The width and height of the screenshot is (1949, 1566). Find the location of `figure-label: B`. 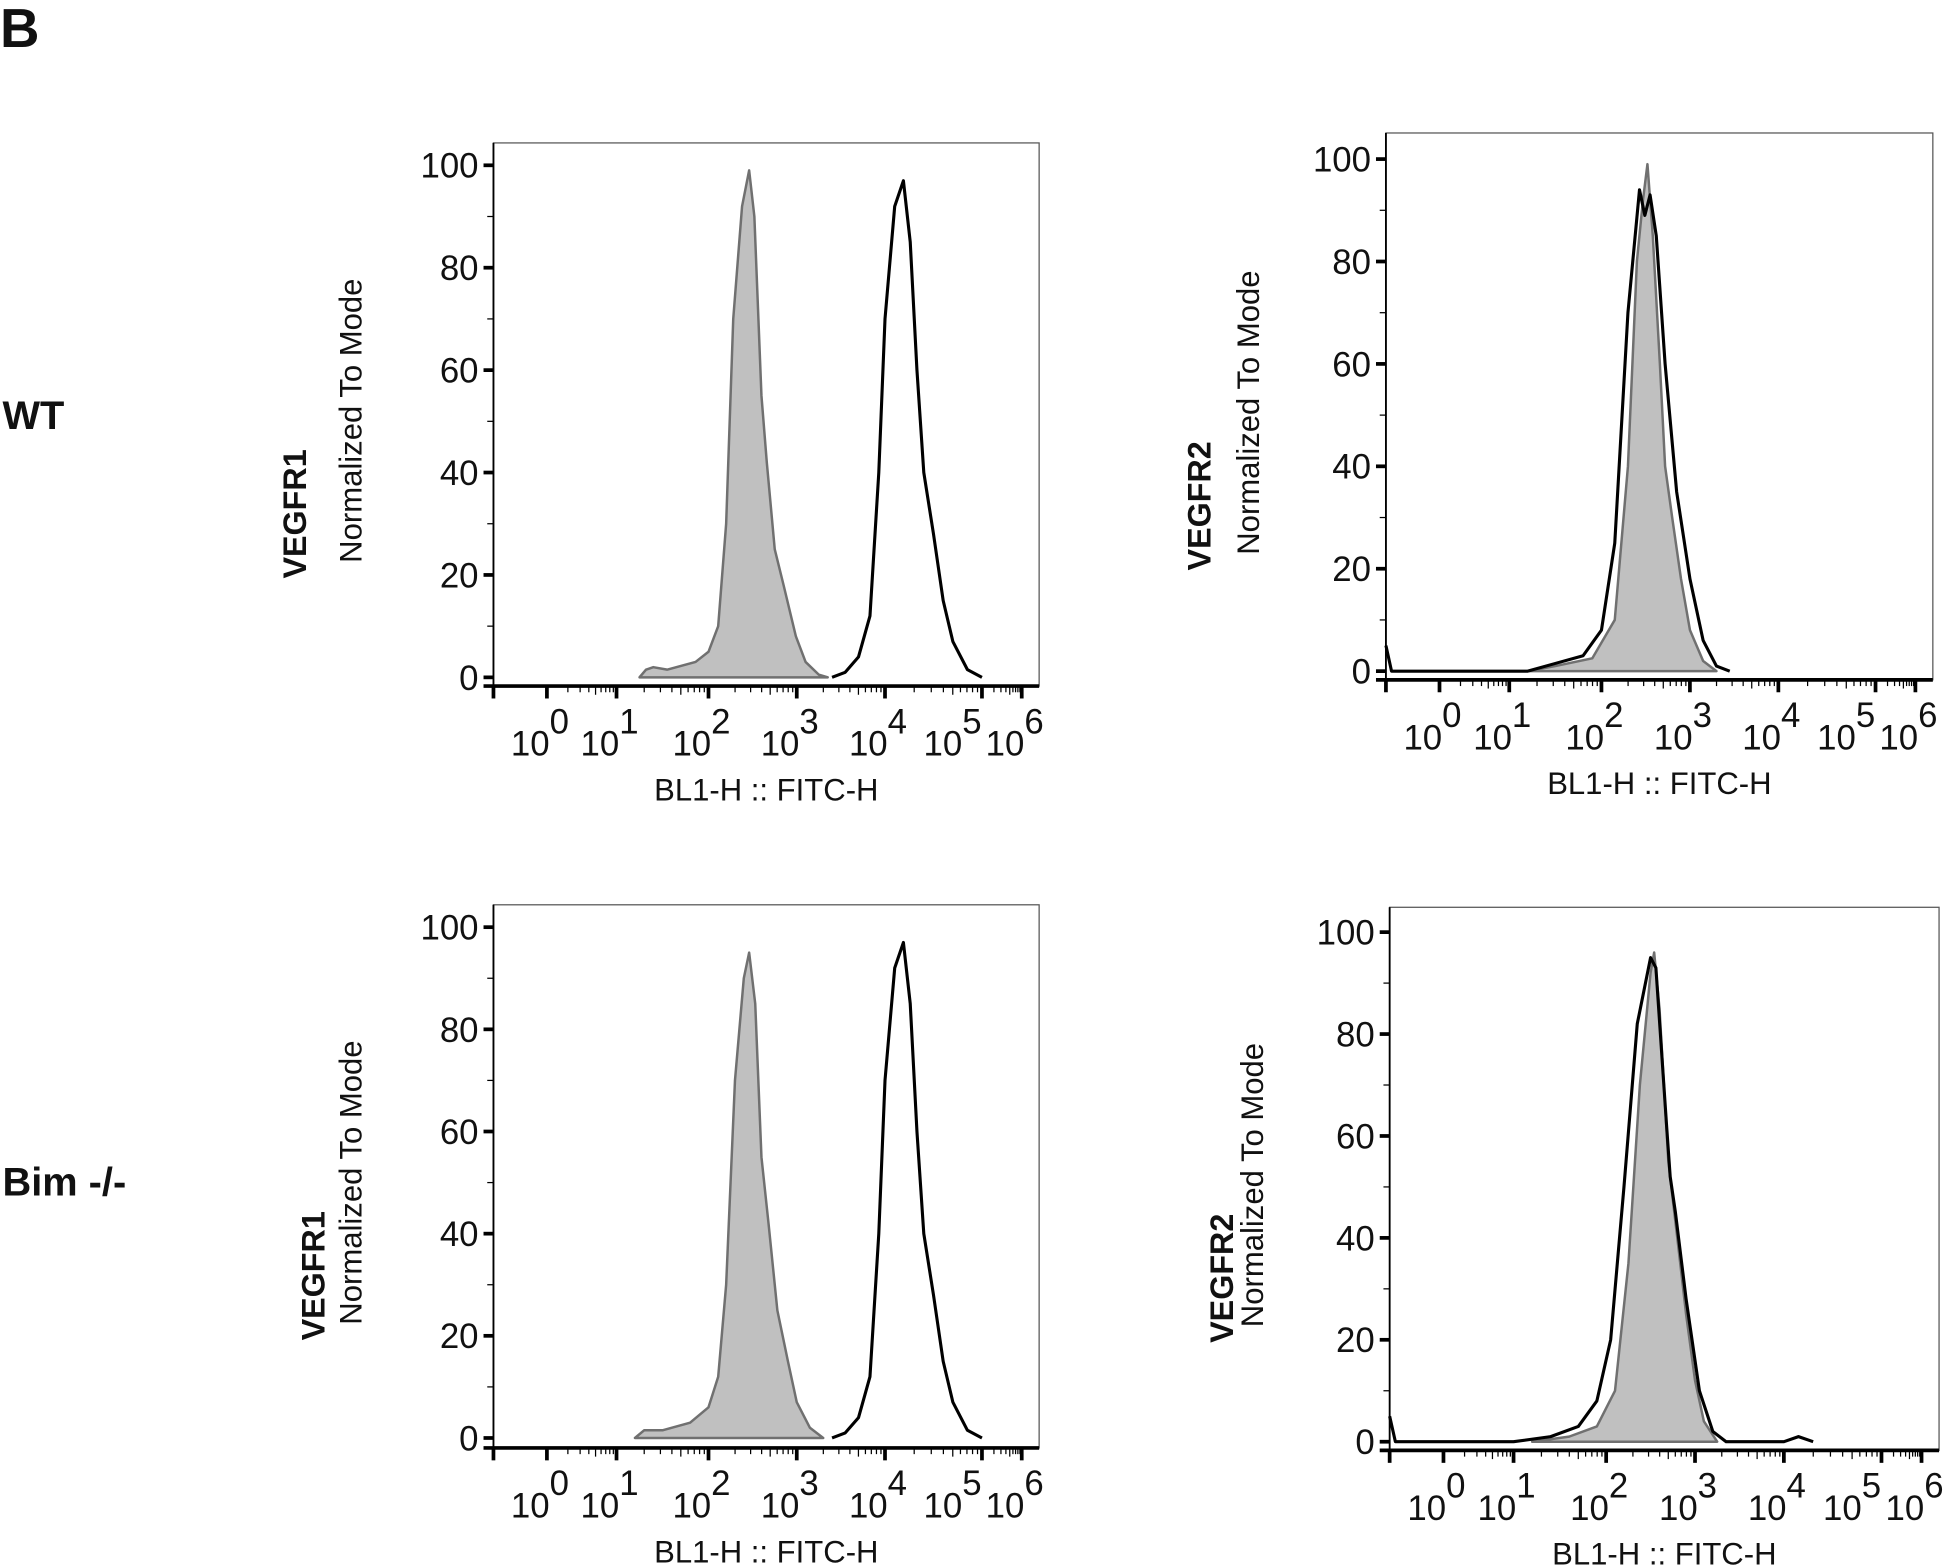

figure-label: B is located at coordinates (19, 29).